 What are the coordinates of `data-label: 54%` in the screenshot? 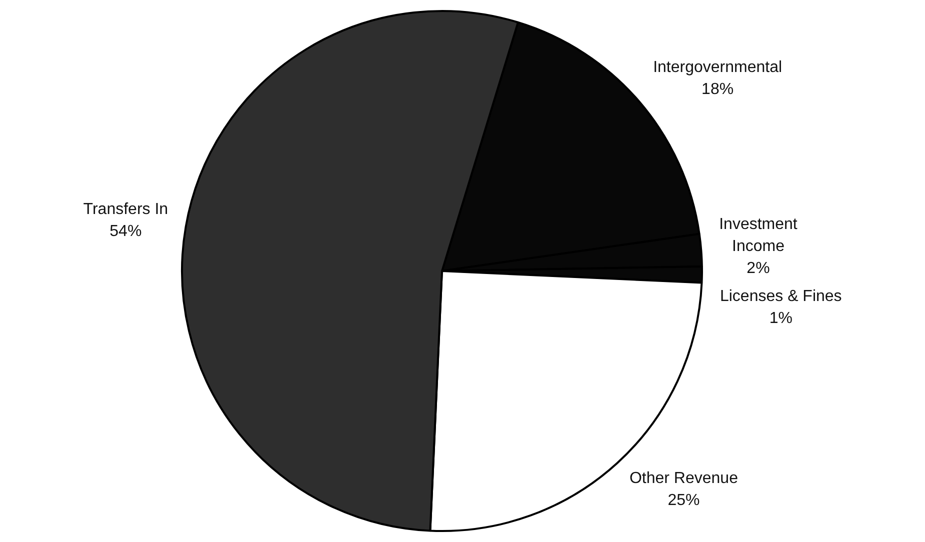 It's located at (126, 231).